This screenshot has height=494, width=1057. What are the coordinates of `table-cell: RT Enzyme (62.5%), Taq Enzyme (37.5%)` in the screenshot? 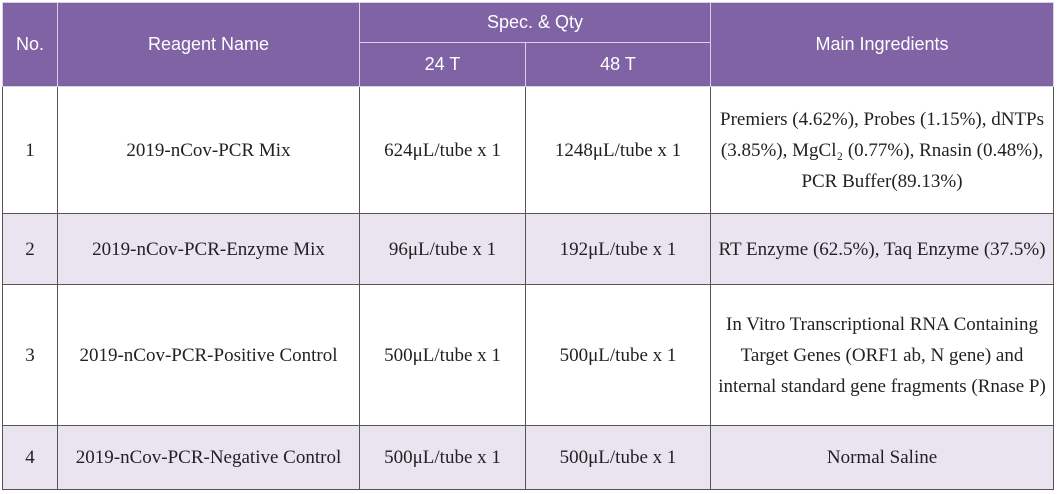 It's located at (882, 249).